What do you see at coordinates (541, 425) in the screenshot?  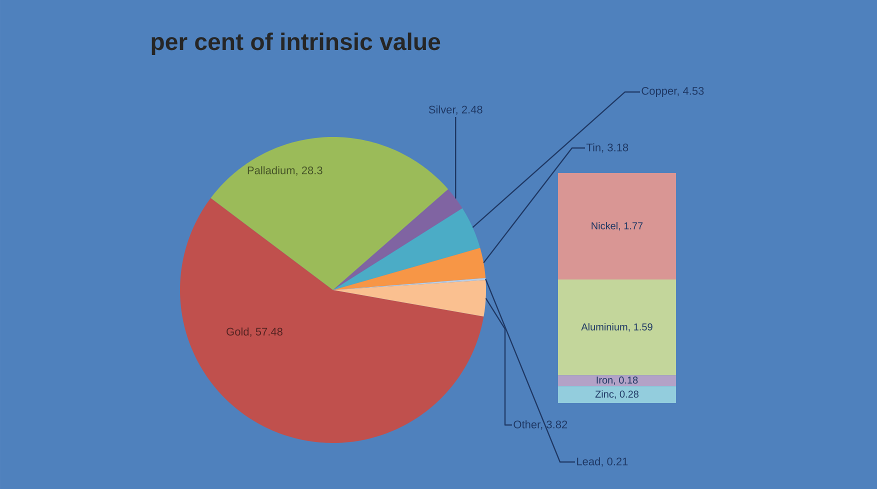 I see `data-label: Other, 3.82` at bounding box center [541, 425].